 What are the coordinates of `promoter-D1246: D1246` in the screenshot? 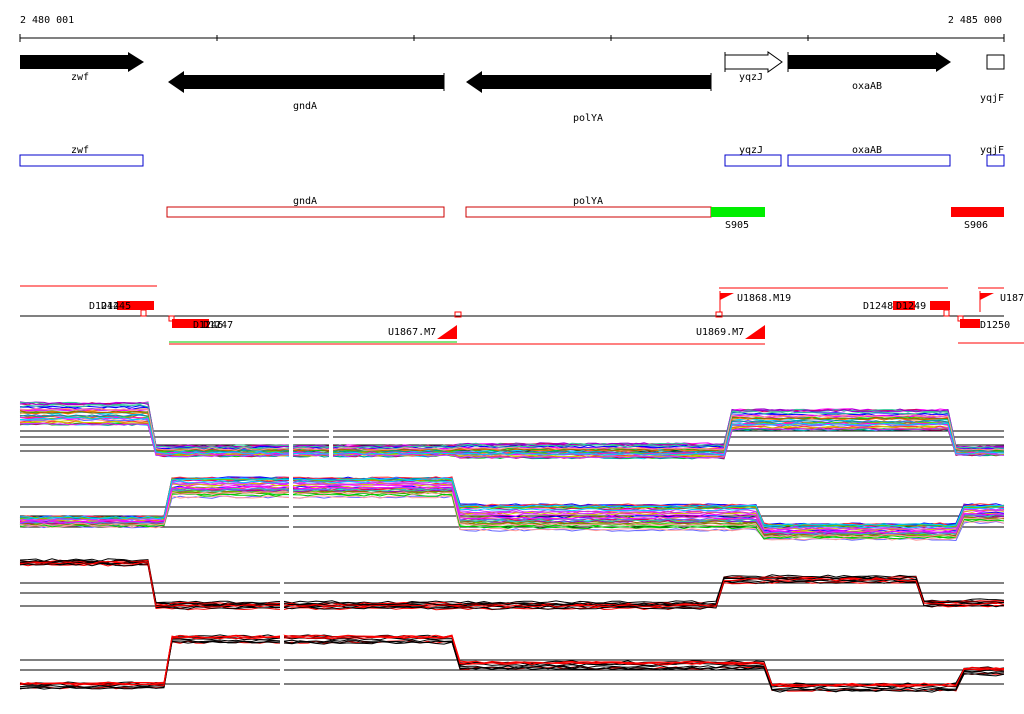 It's located at (208, 325).